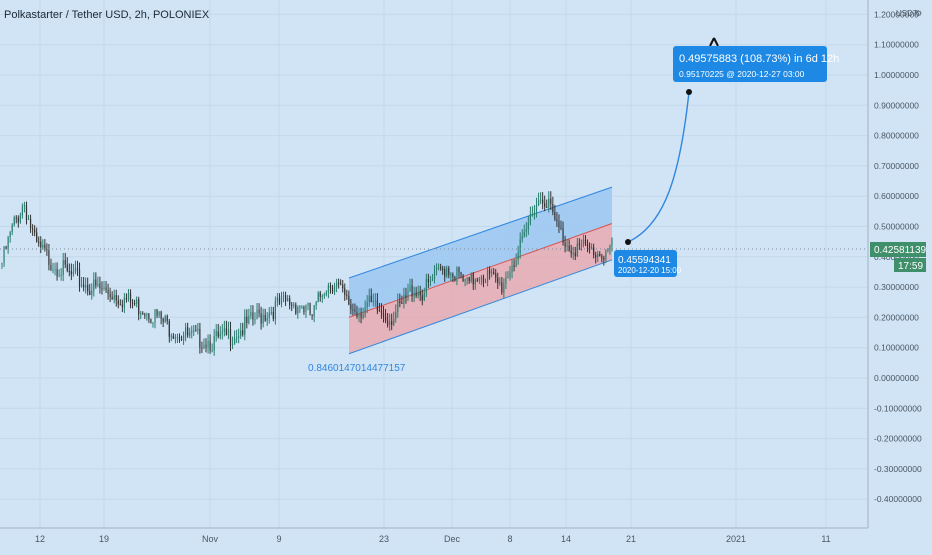  What do you see at coordinates (898, 439) in the screenshot?
I see `price-tick-label: -0.20000000` at bounding box center [898, 439].